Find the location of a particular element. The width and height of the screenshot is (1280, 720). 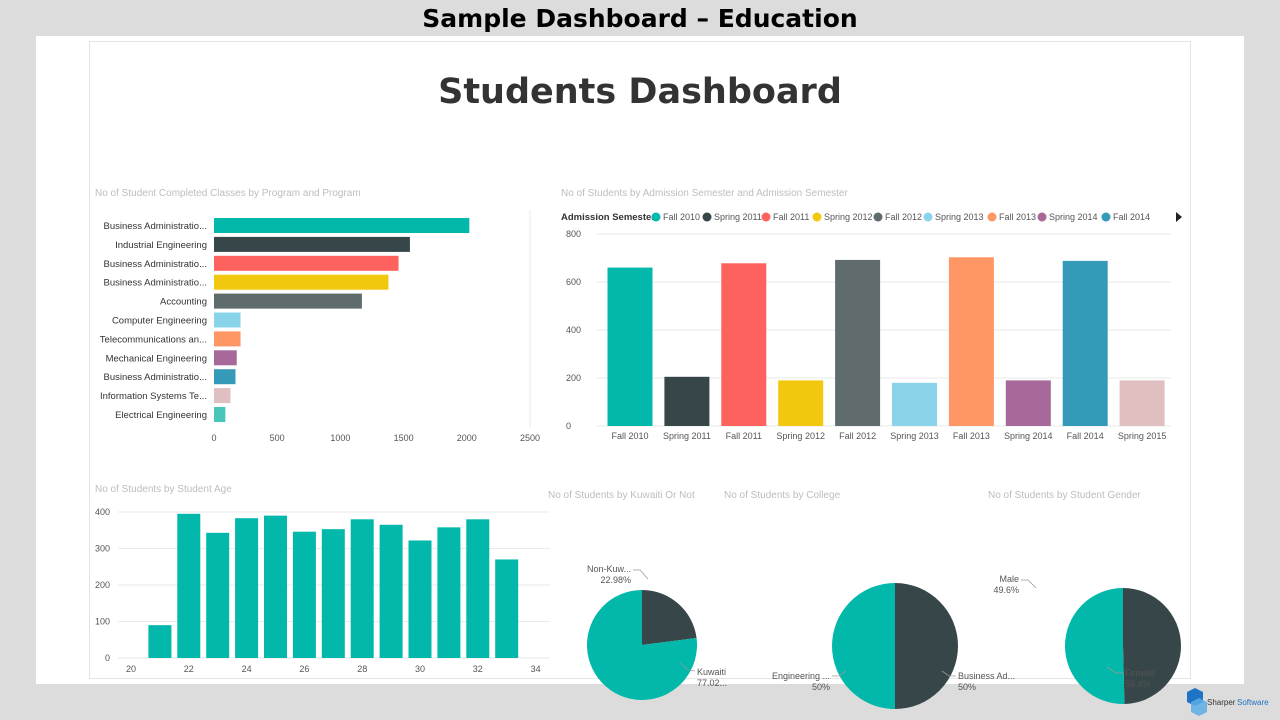

legend-label: Fall 2012 is located at coordinates (903, 217).